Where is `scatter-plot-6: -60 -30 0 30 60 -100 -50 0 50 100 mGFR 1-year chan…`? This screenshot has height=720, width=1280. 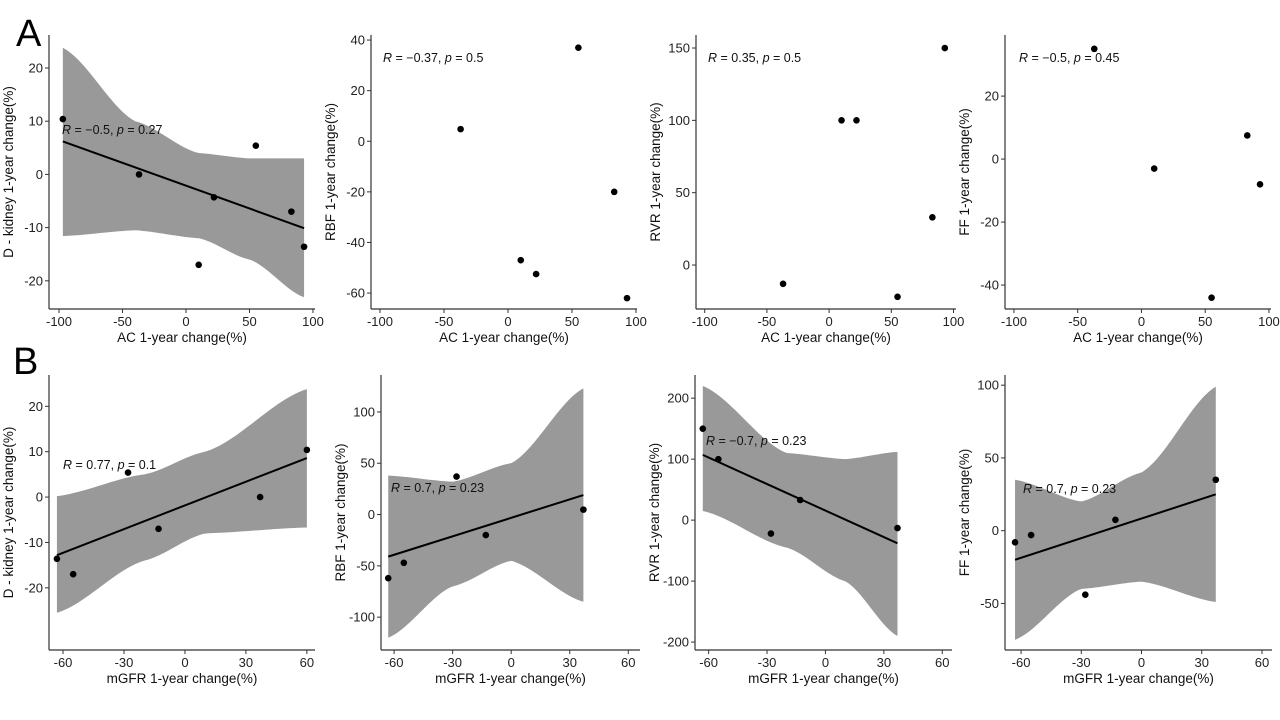 scatter-plot-6: -60 -30 0 30 60 -100 -50 0 50 100 mGFR 1-year chan… is located at coordinates (486, 530).